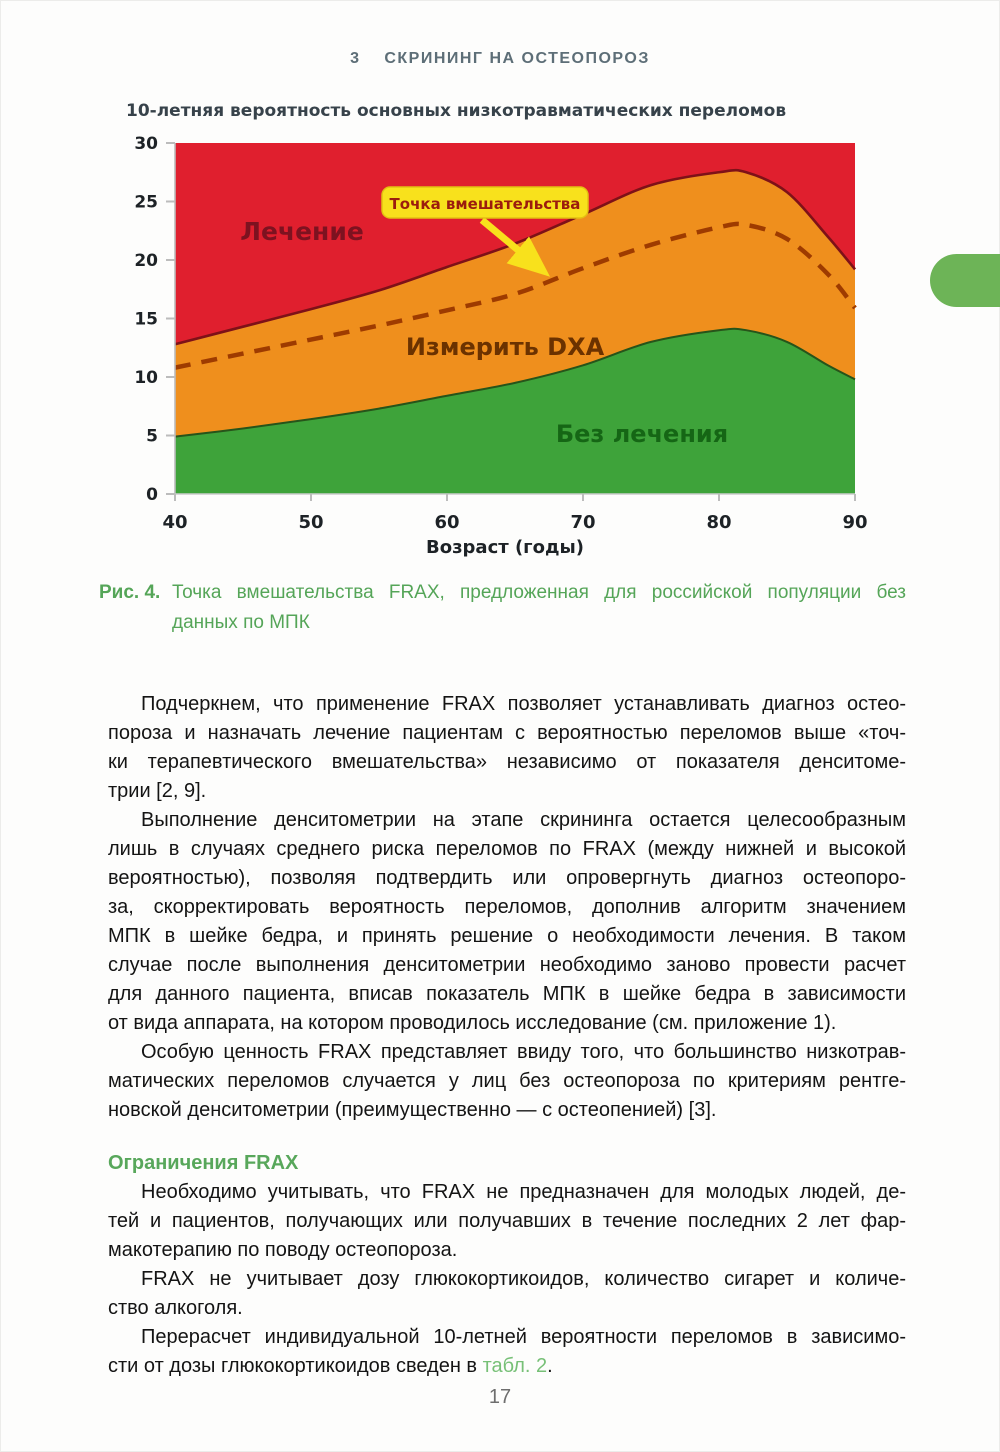 The height and width of the screenshot is (1452, 1000). Describe the element at coordinates (130, 592) in the screenshot. I see `figure-caption-label: Рис. 4.` at that location.